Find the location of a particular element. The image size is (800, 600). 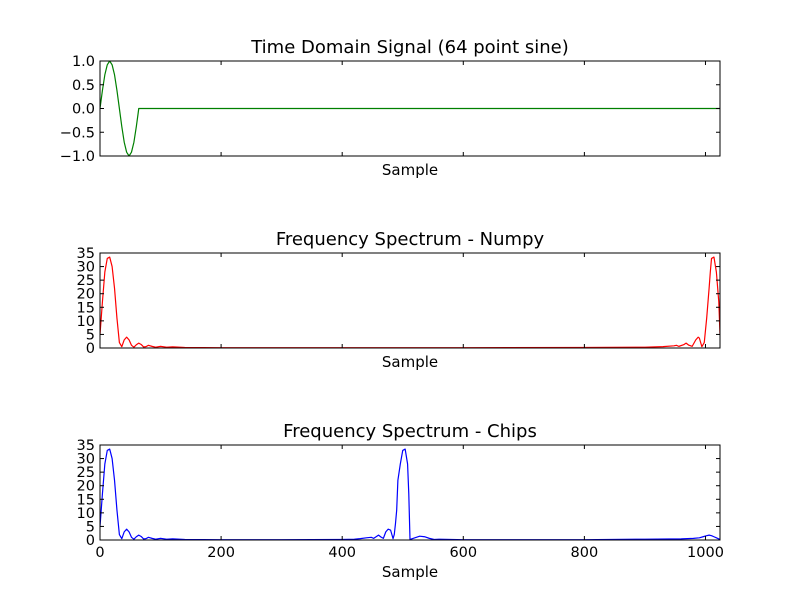

x-tick-label: 400 is located at coordinates (342, 553).